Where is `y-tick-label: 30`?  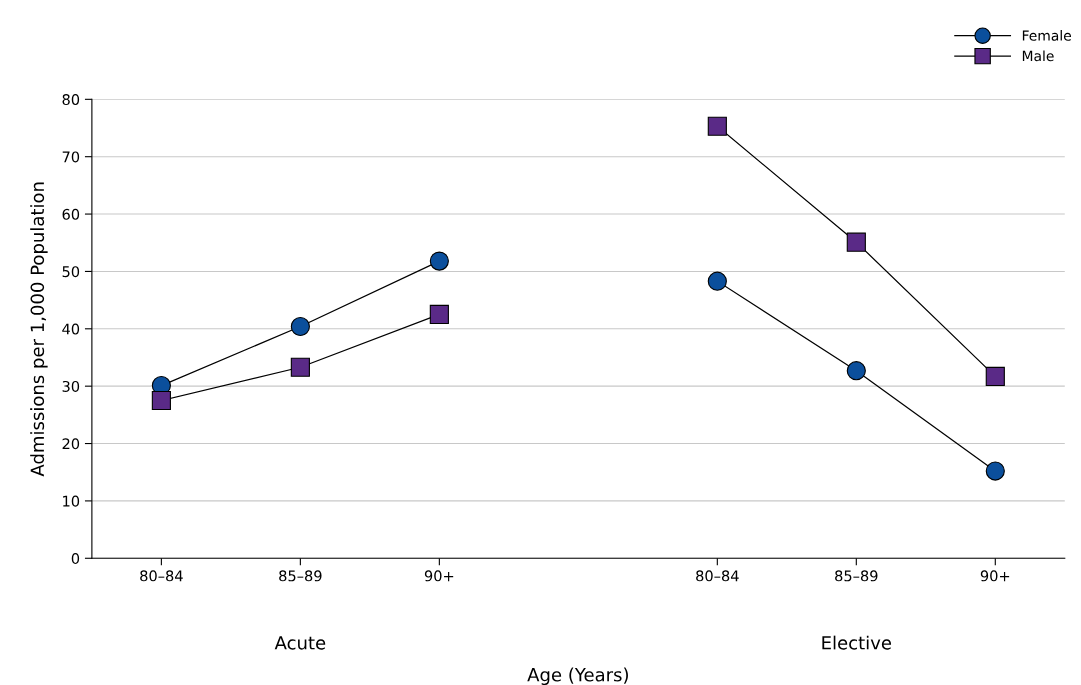 y-tick-label: 30 is located at coordinates (71, 386).